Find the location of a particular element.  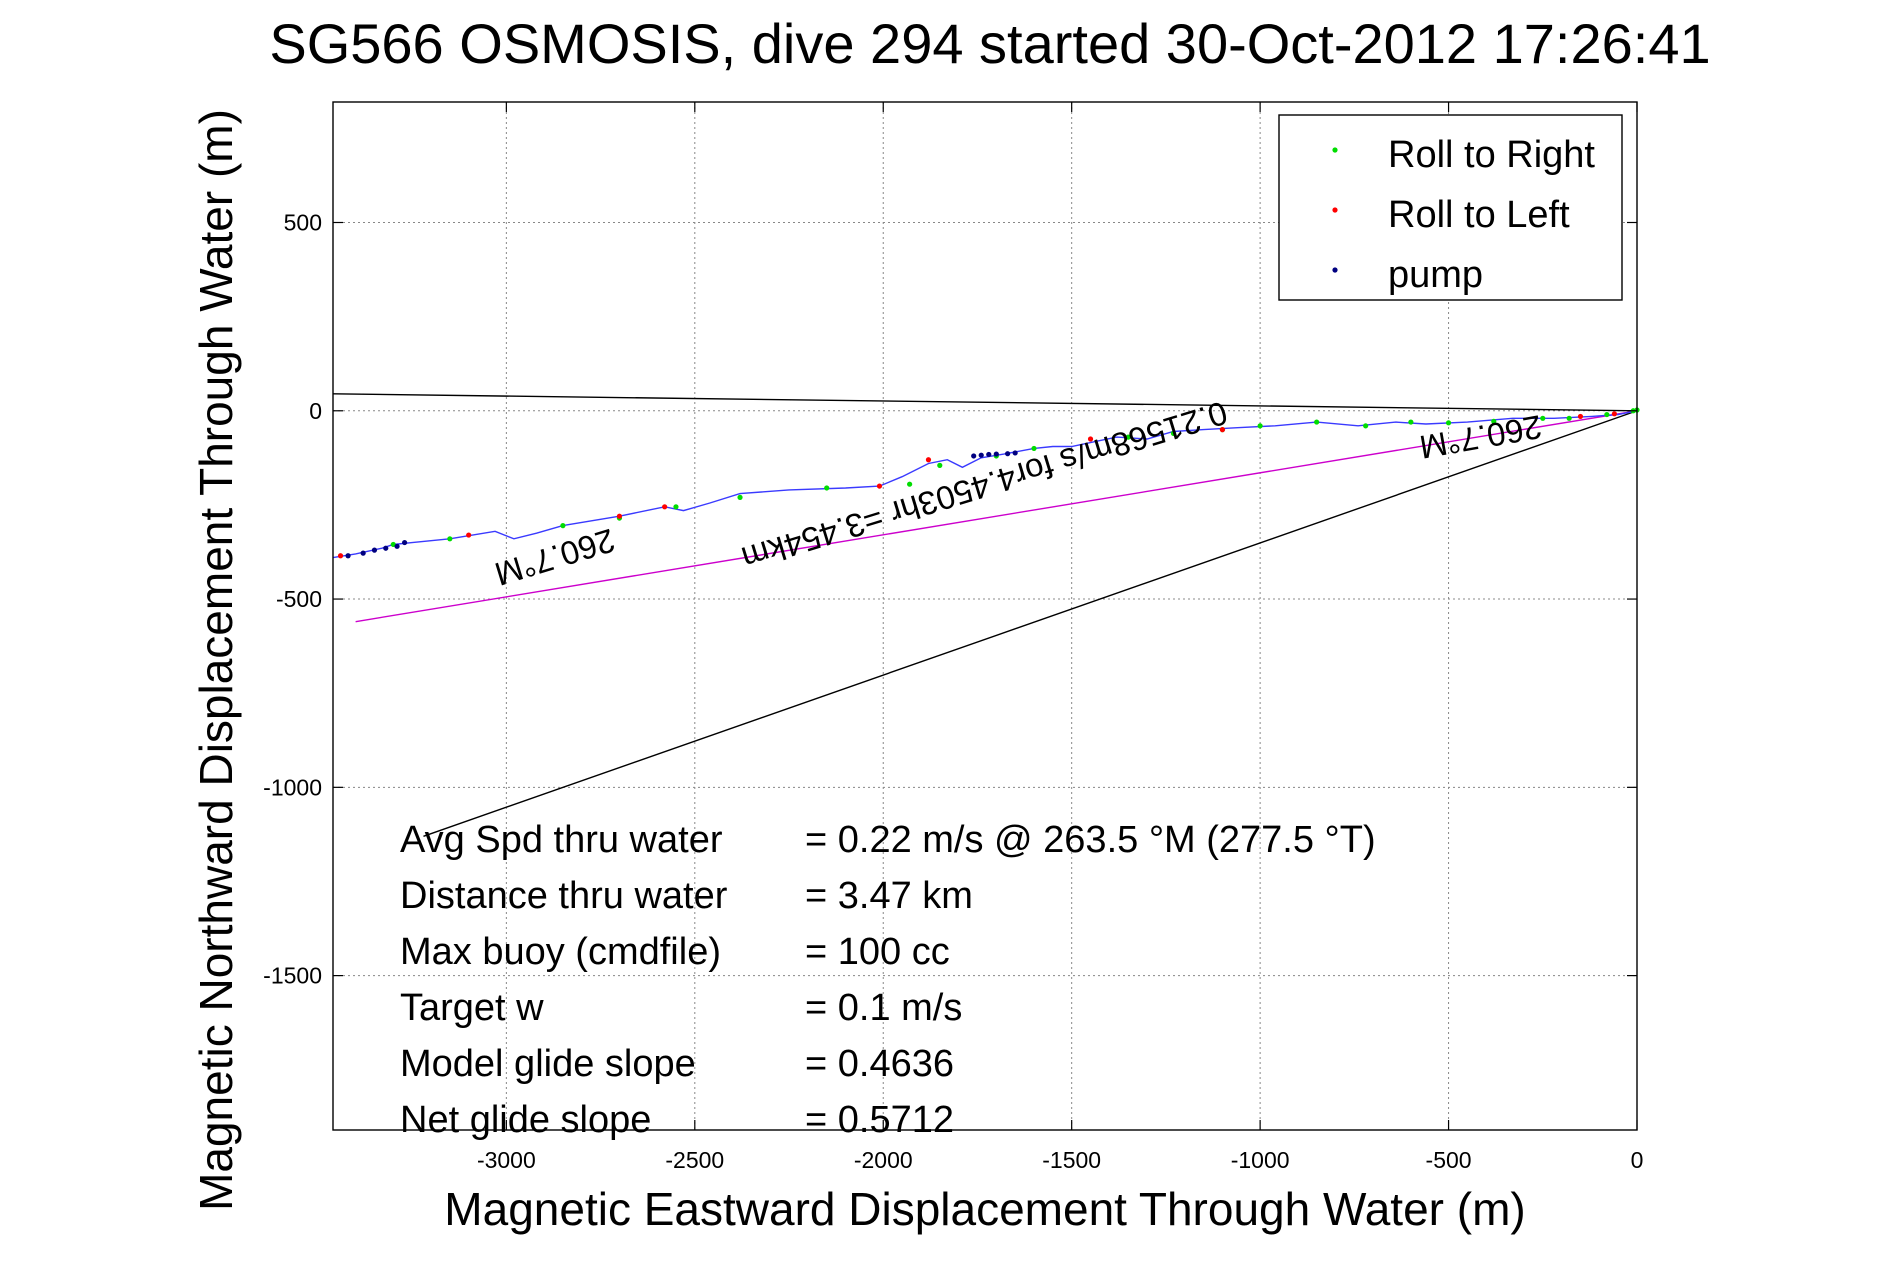

y-tick-label: 500 is located at coordinates (303, 222).